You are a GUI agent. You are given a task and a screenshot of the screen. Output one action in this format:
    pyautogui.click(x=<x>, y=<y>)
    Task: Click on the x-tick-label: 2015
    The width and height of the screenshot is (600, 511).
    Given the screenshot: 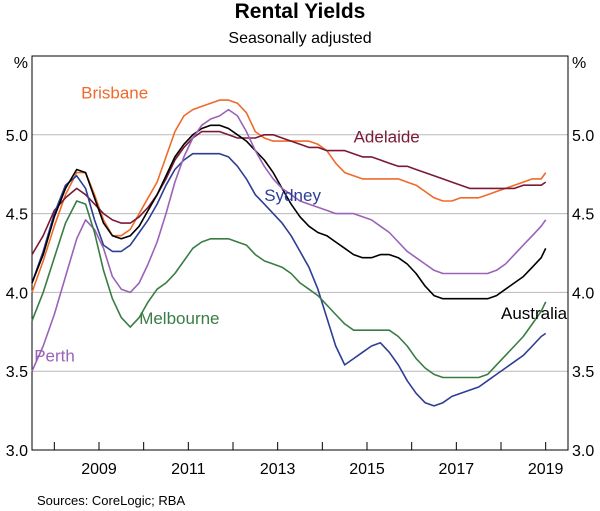 What is the action you would take?
    pyautogui.click(x=367, y=469)
    